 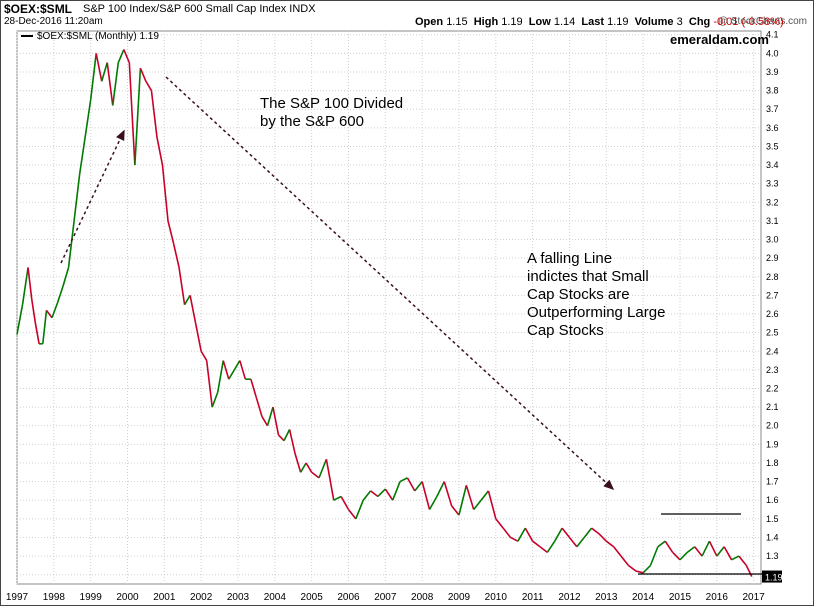 I want to click on x-tick-label: 2015, so click(x=680, y=597).